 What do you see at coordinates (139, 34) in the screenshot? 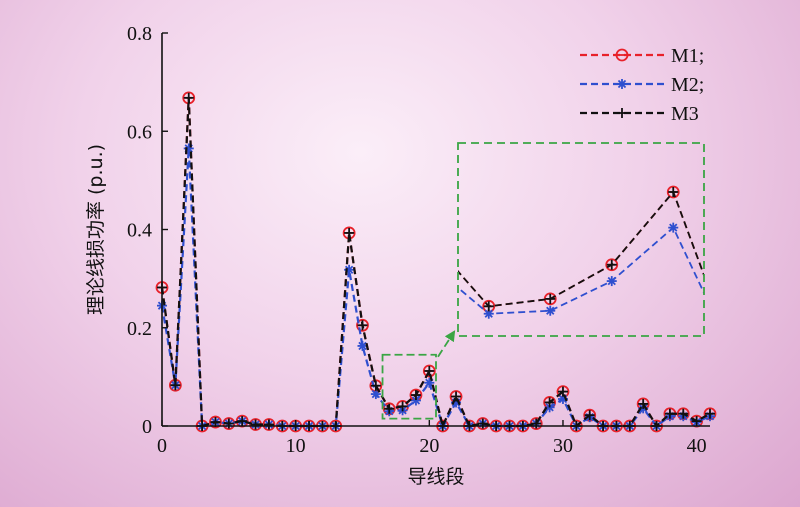
I see `y-tick-label: 0.8` at bounding box center [139, 34].